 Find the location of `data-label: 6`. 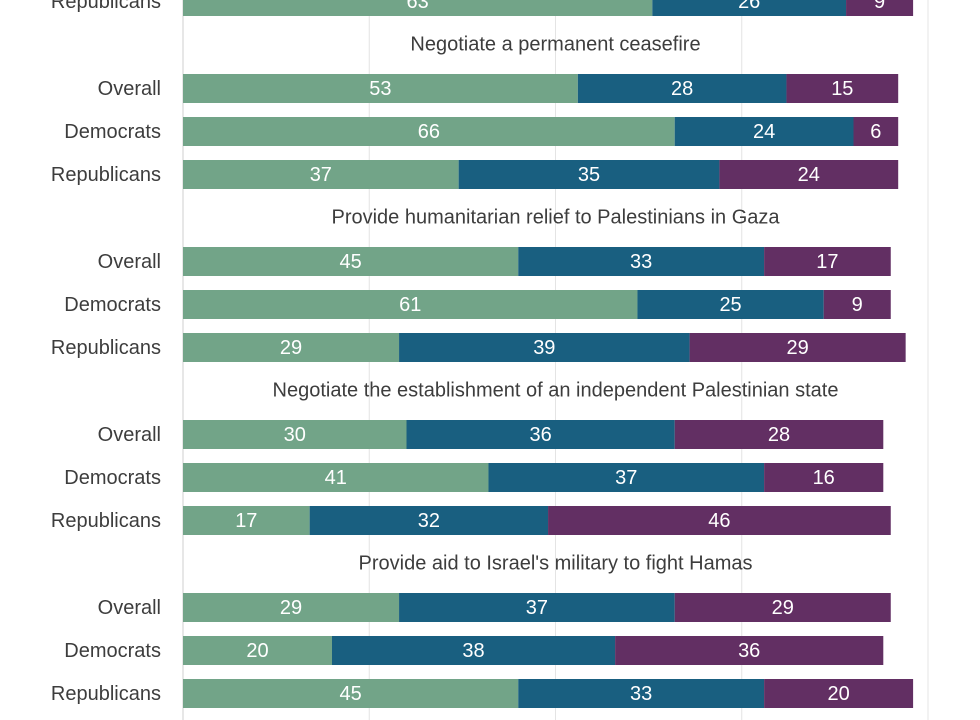

data-label: 6 is located at coordinates (875, 132).